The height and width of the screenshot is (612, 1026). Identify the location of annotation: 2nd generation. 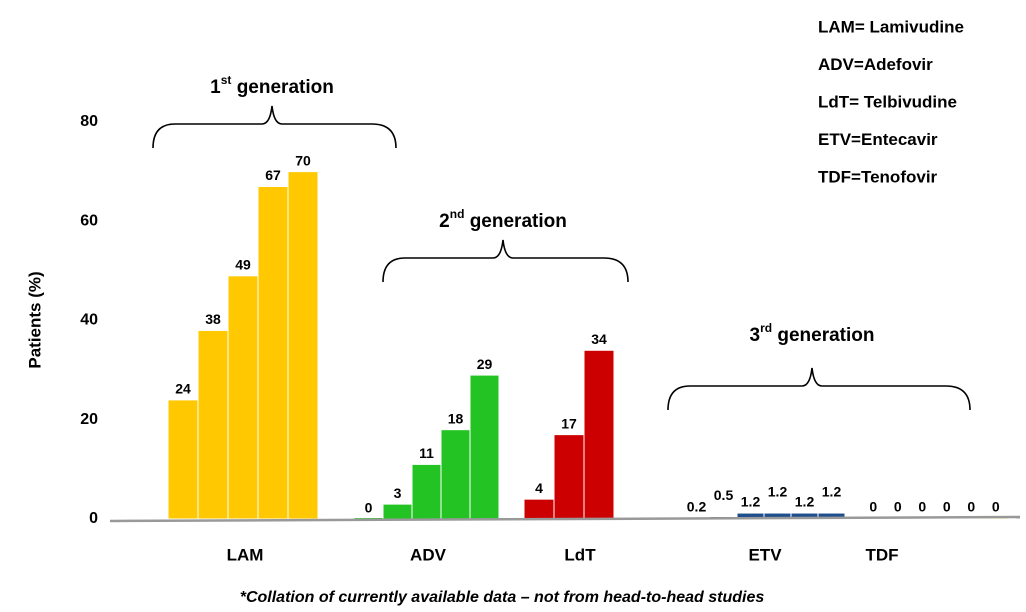
(503, 219).